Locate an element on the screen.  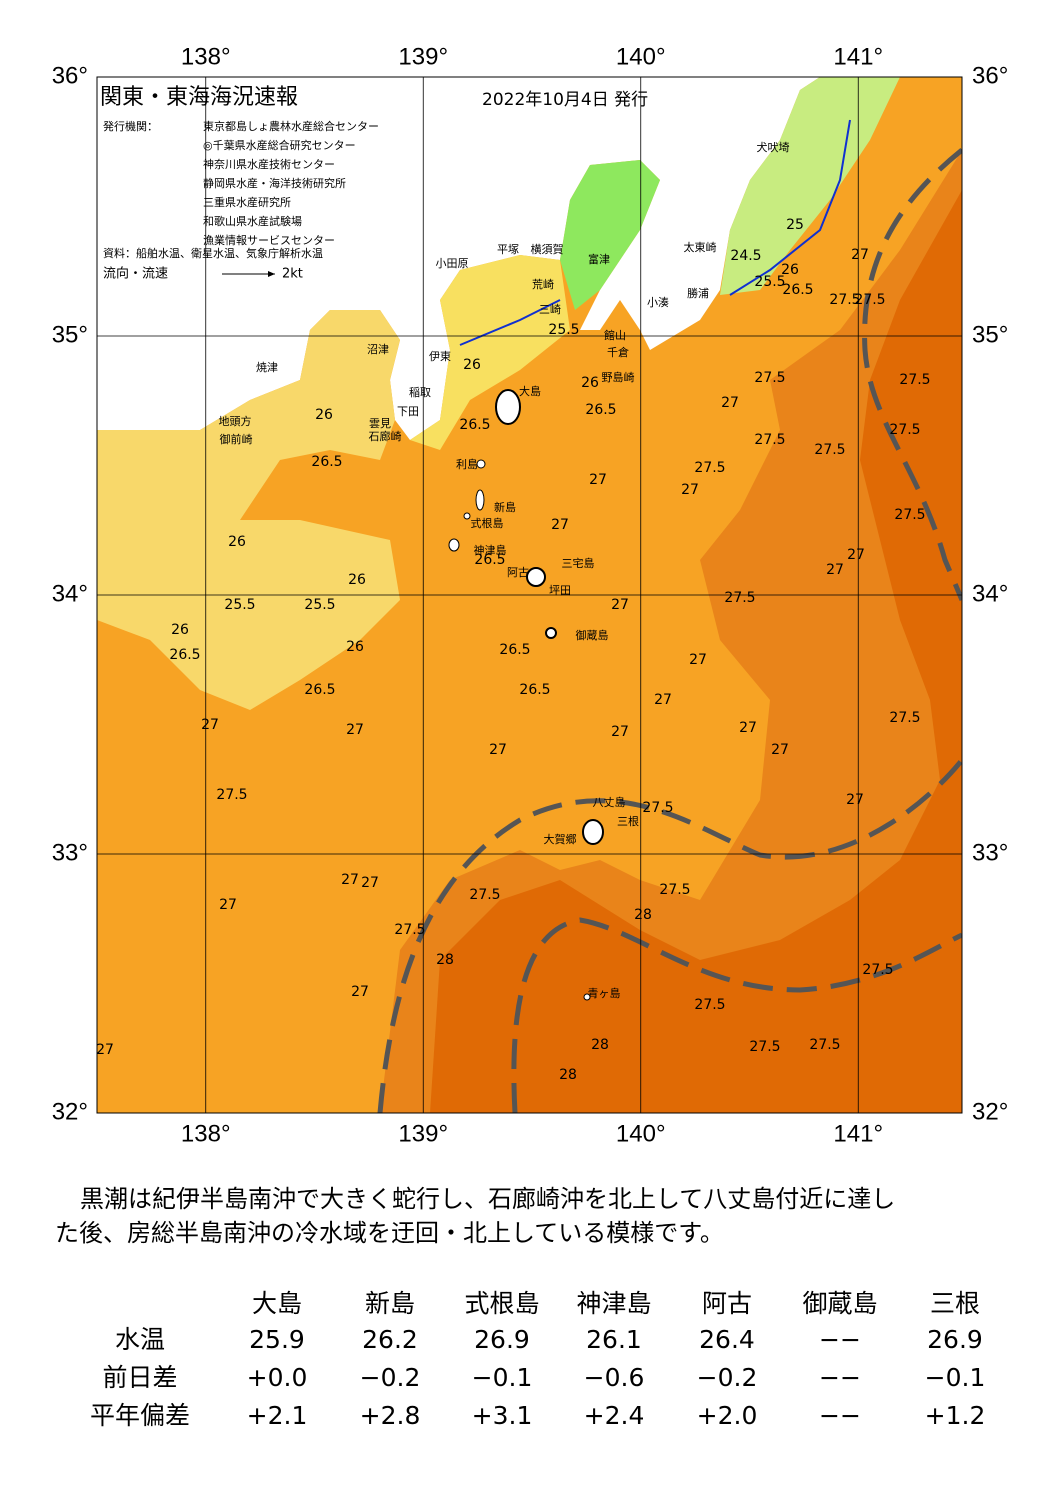
place-name: 犬吠埼 is located at coordinates (773, 147).